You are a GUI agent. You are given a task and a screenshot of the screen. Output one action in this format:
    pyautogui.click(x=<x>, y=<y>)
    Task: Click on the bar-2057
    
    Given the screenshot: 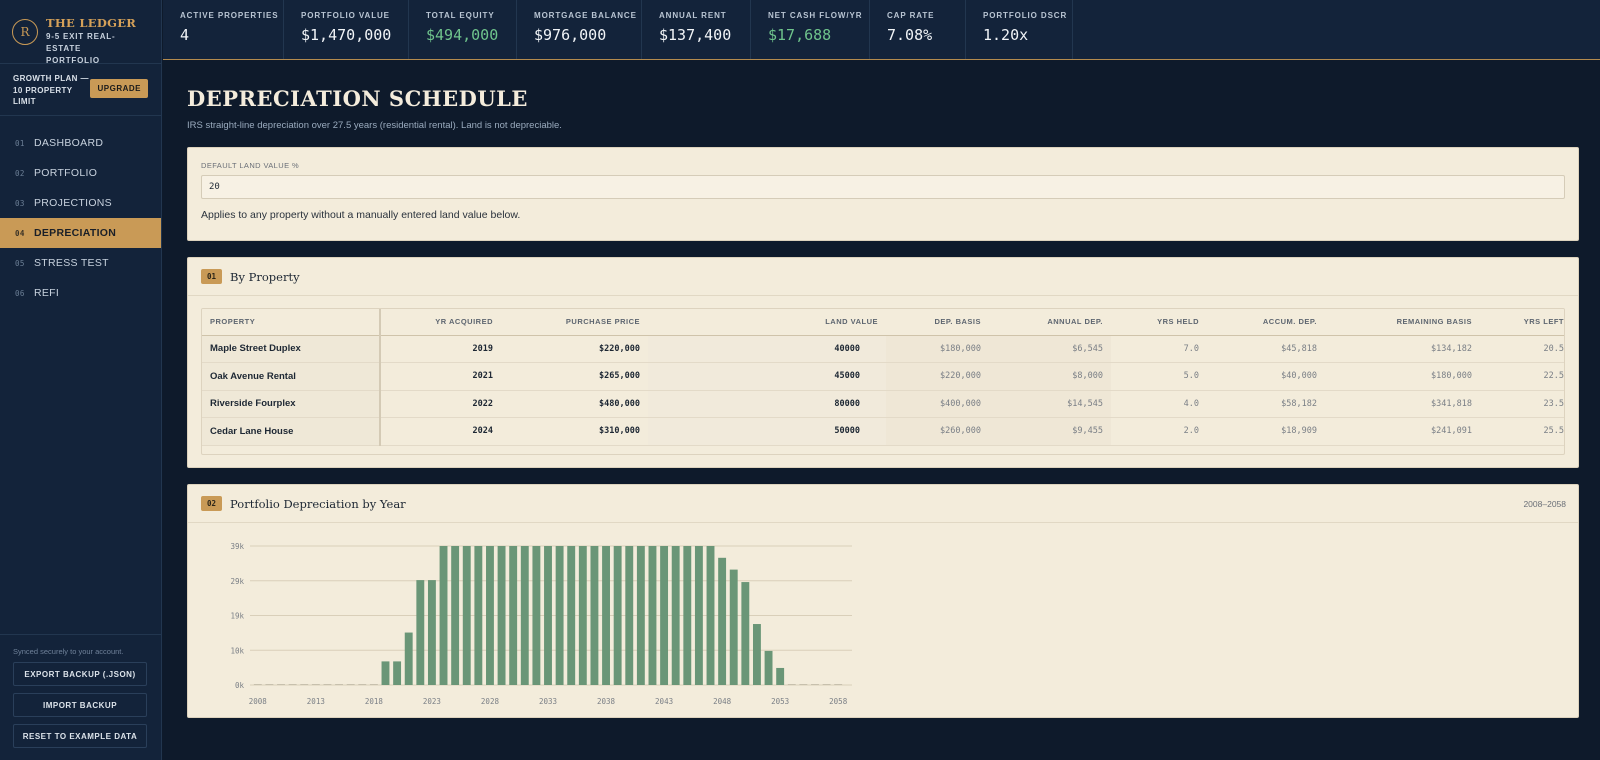 What is the action you would take?
    pyautogui.click(x=826, y=684)
    